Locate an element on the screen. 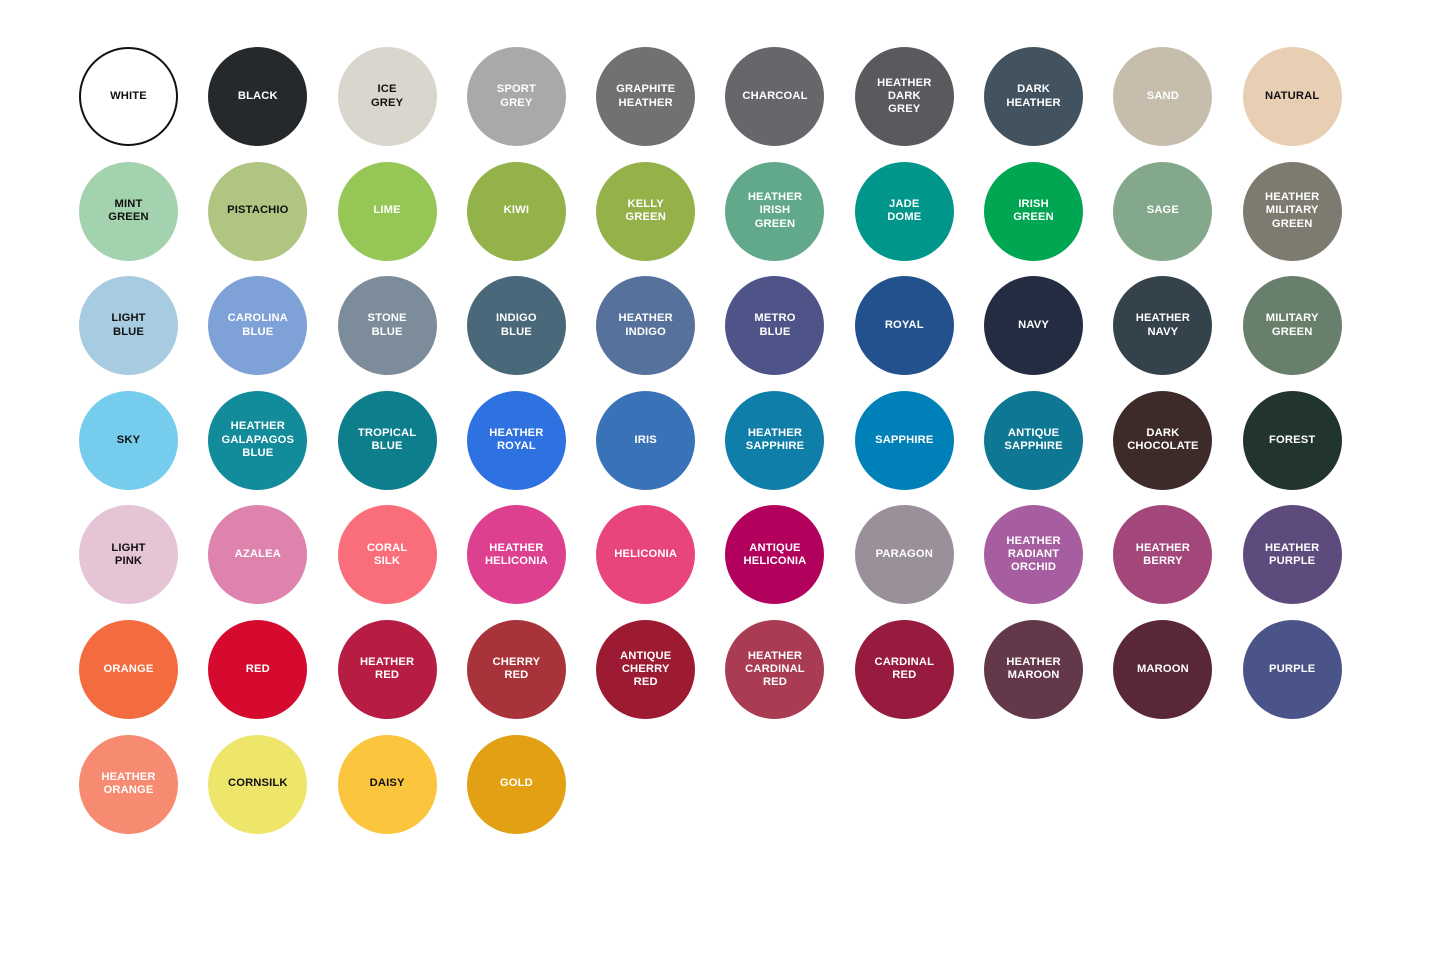 The image size is (1445, 953). color-swatch: HEATHER BERRY is located at coordinates (1163, 555).